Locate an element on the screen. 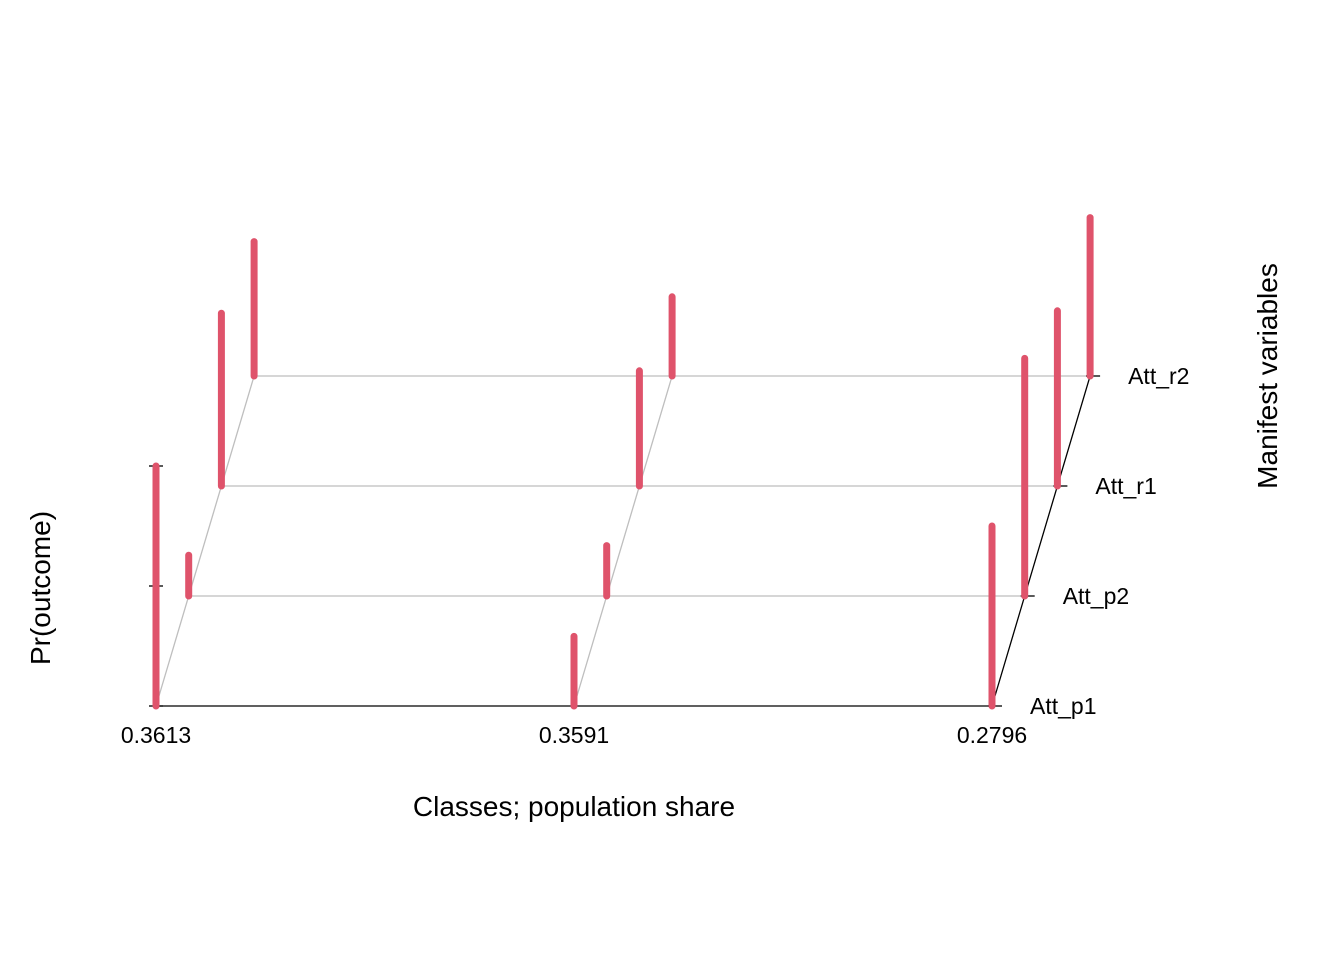 This screenshot has height=960, width=1344. z-axis-title: Pr(outcome) is located at coordinates (40, 588).